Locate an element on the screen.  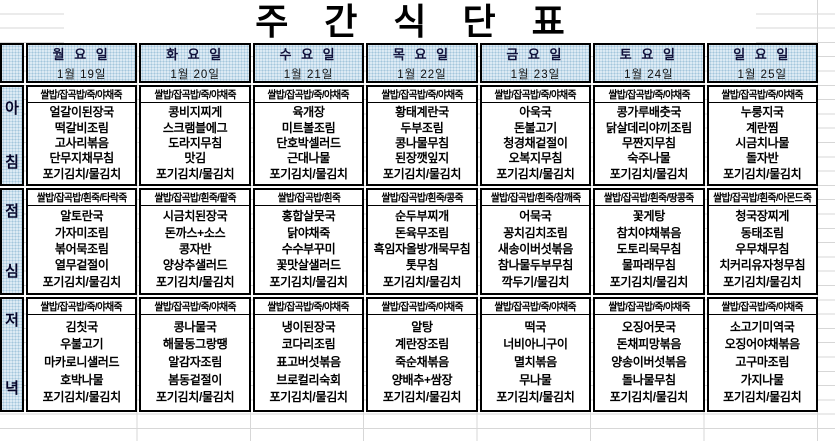
menu-item-list: 소고기미역국 오징어야채볶음 고구마조림 가지나물 포기김치/물김치 is located at coordinates (762, 362).